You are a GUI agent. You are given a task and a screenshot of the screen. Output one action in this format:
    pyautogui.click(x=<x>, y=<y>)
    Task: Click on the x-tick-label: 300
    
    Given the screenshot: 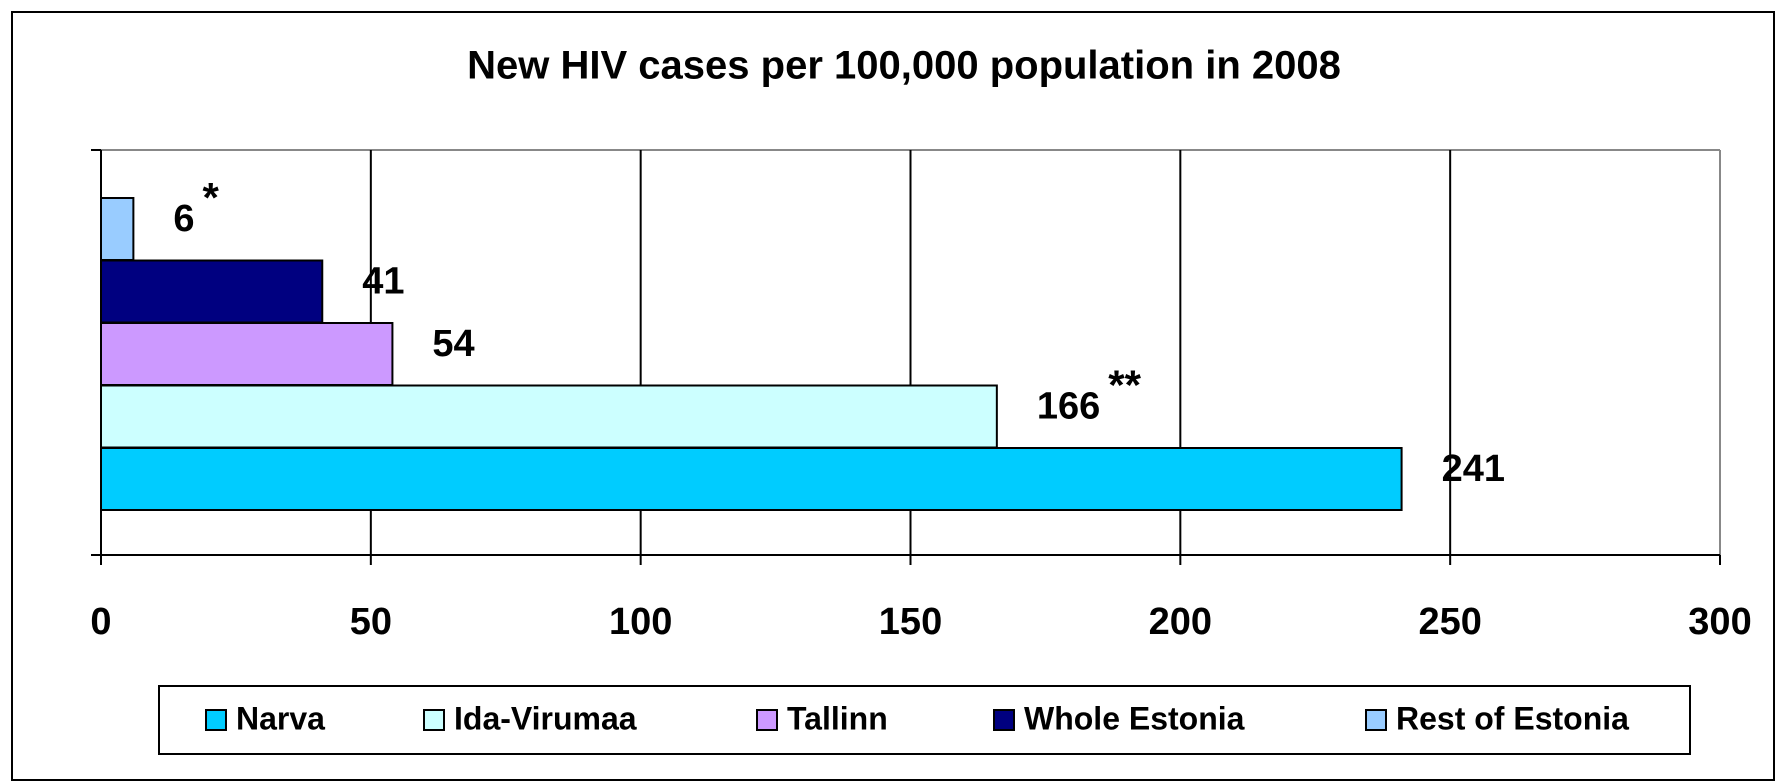 What is the action you would take?
    pyautogui.click(x=1719, y=622)
    